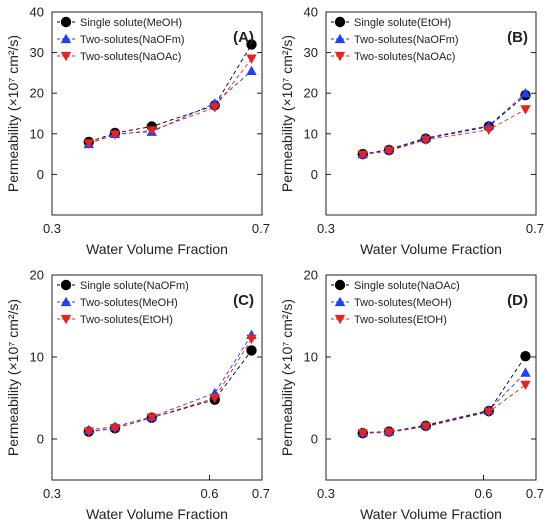 The height and width of the screenshot is (530, 550). What do you see at coordinates (134, 286) in the screenshot?
I see `legend-label: Single solute(NaOFm)` at bounding box center [134, 286].